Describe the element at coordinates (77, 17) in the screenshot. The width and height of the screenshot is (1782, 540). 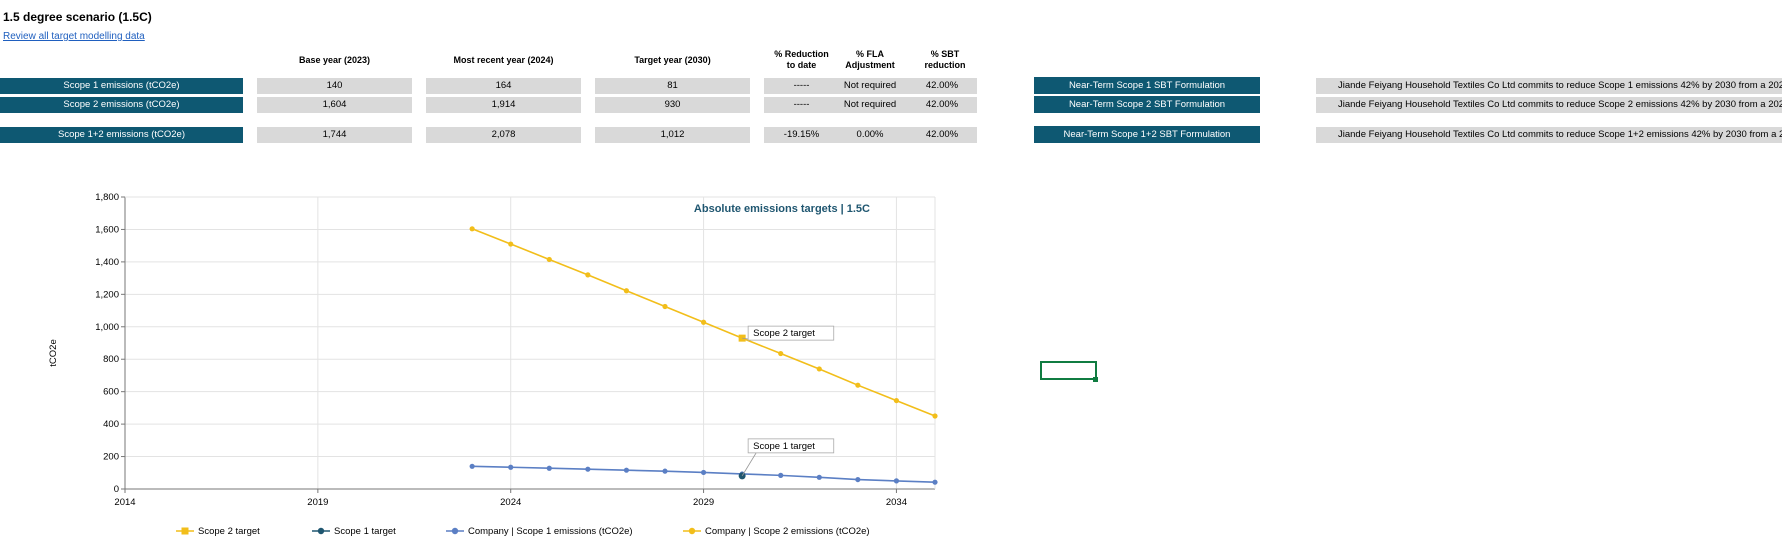
I see `page-title: 1.5 degree scenario (1.5C)` at that location.